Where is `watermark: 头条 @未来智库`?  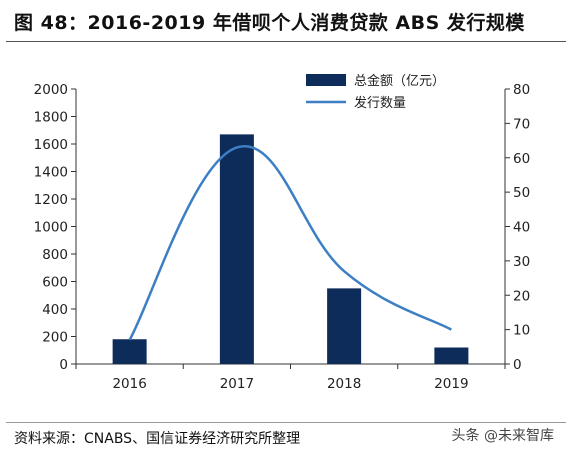
watermark: 头条 @未来智库 is located at coordinates (502, 436).